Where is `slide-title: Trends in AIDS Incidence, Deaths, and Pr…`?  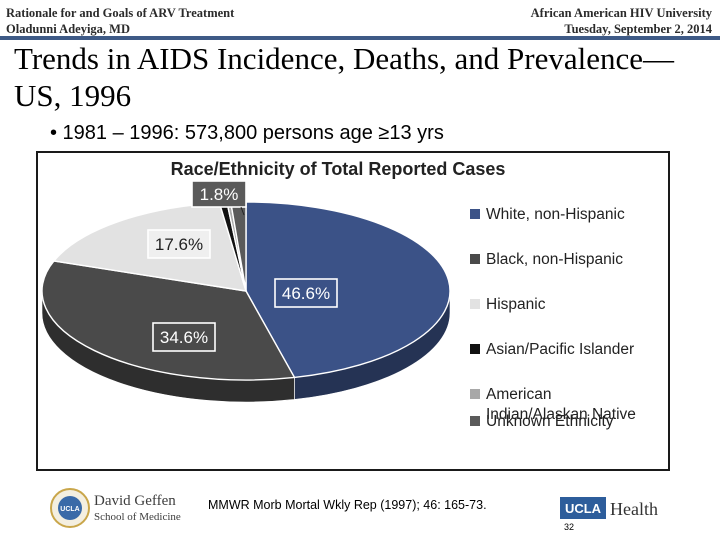
slide-title: Trends in AIDS Incidence, Deaths, and Pr… is located at coordinates (344, 77).